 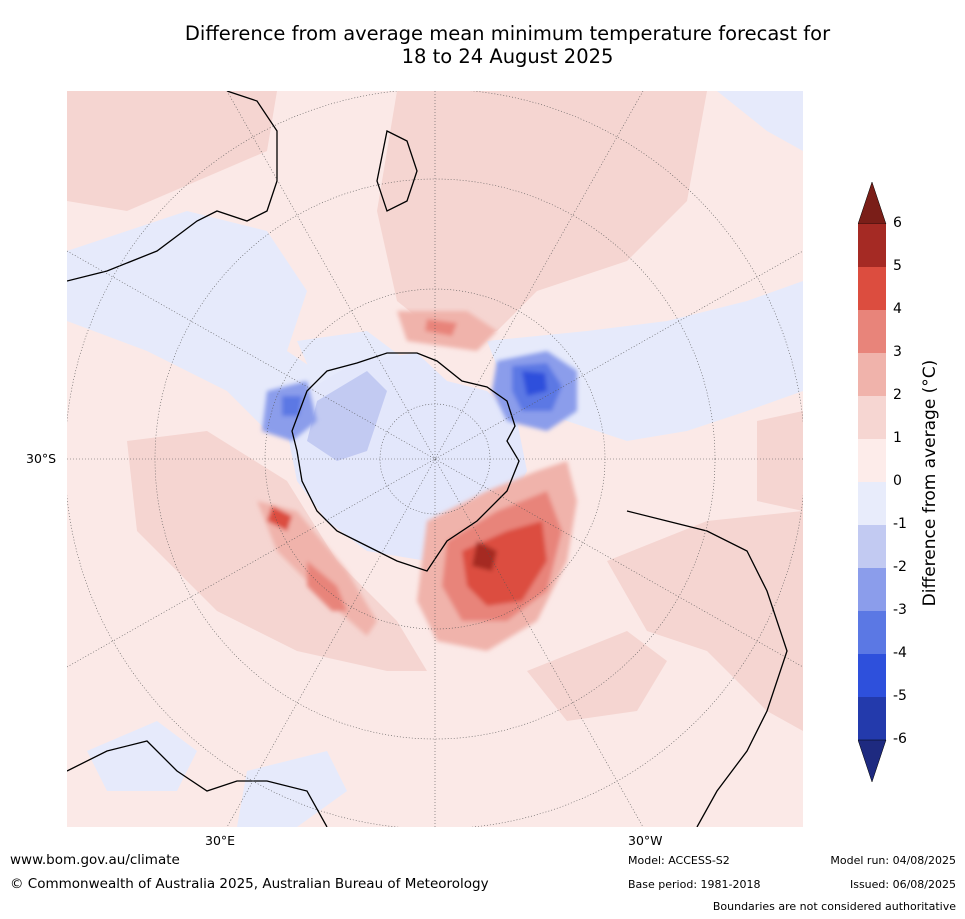 What do you see at coordinates (289, 411) in the screenshot?
I see `anomaly-minus-east-antarctica` at bounding box center [289, 411].